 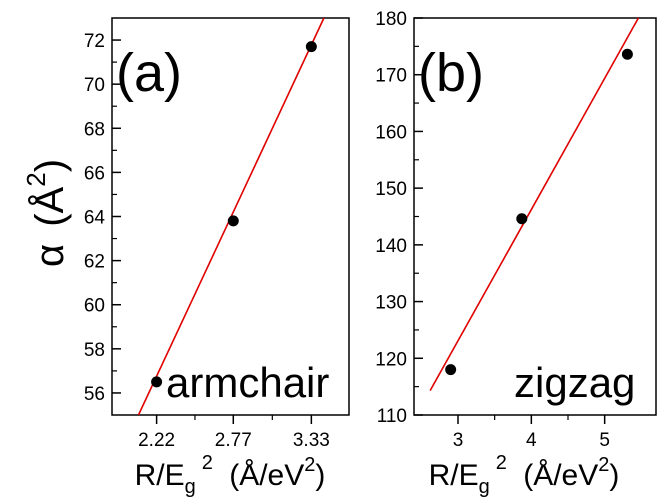 What do you see at coordinates (233, 440) in the screenshot?
I see `x-tick-label-a: 2.77` at bounding box center [233, 440].